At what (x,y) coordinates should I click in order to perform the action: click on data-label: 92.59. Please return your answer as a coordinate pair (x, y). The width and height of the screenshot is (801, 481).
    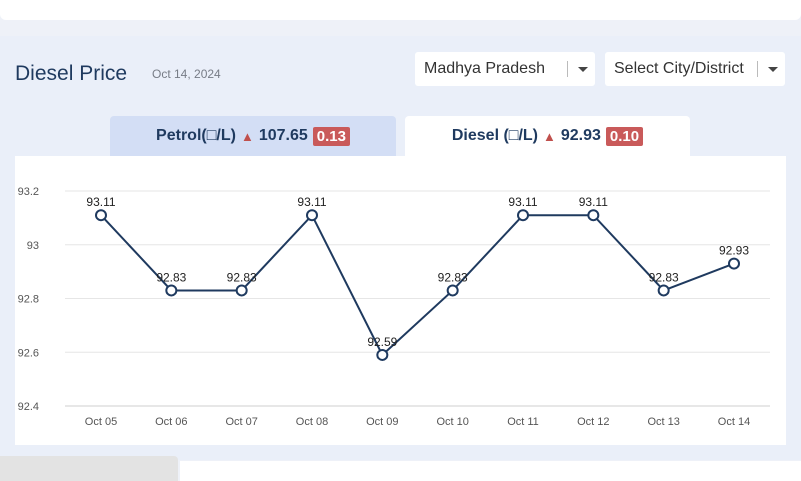
    Looking at the image, I should click on (382, 342).